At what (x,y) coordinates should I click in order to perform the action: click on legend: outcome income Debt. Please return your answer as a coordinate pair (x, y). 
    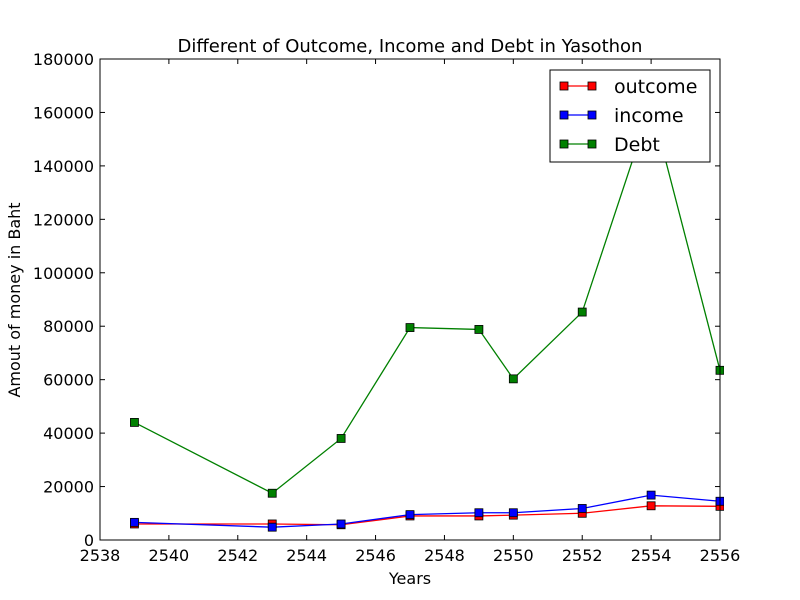
    Looking at the image, I should click on (630, 116).